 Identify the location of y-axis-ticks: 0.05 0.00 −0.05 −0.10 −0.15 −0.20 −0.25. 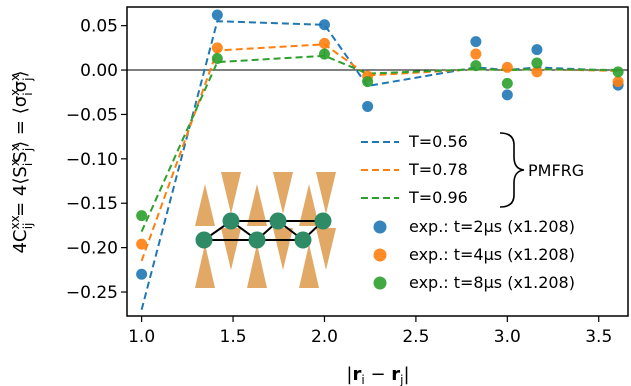
(96, 160).